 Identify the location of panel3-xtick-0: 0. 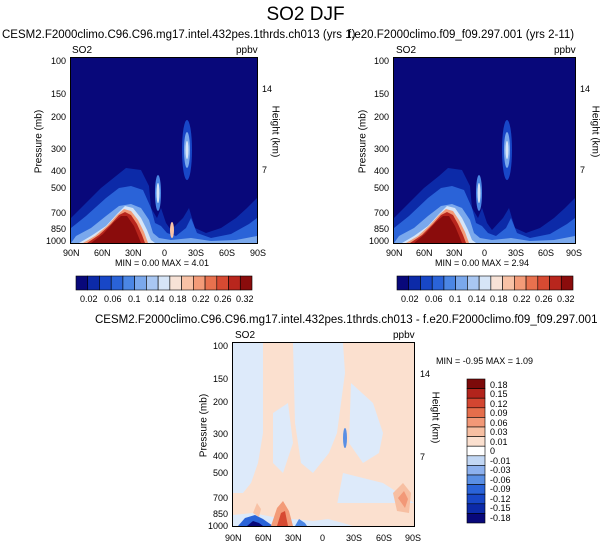
(323, 538).